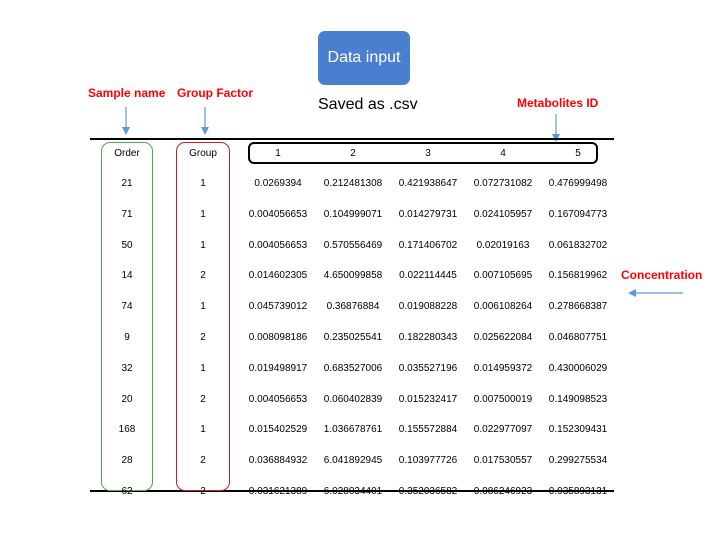 The width and height of the screenshot is (720, 540). Describe the element at coordinates (503, 399) in the screenshot. I see `table-cell: 0.007500019` at that location.